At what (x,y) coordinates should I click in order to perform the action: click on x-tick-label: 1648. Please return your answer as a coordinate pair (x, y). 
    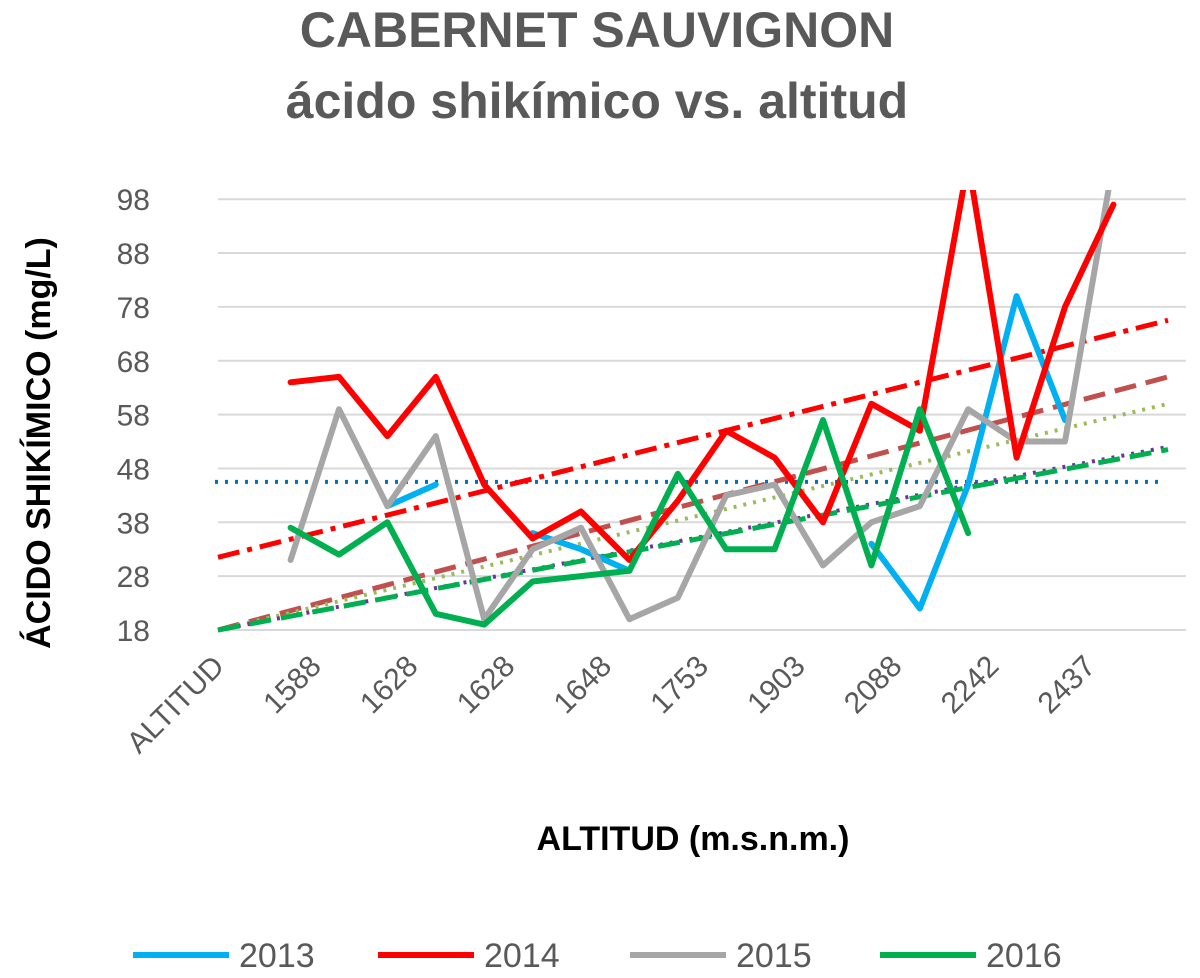
    Looking at the image, I should click on (583, 685).